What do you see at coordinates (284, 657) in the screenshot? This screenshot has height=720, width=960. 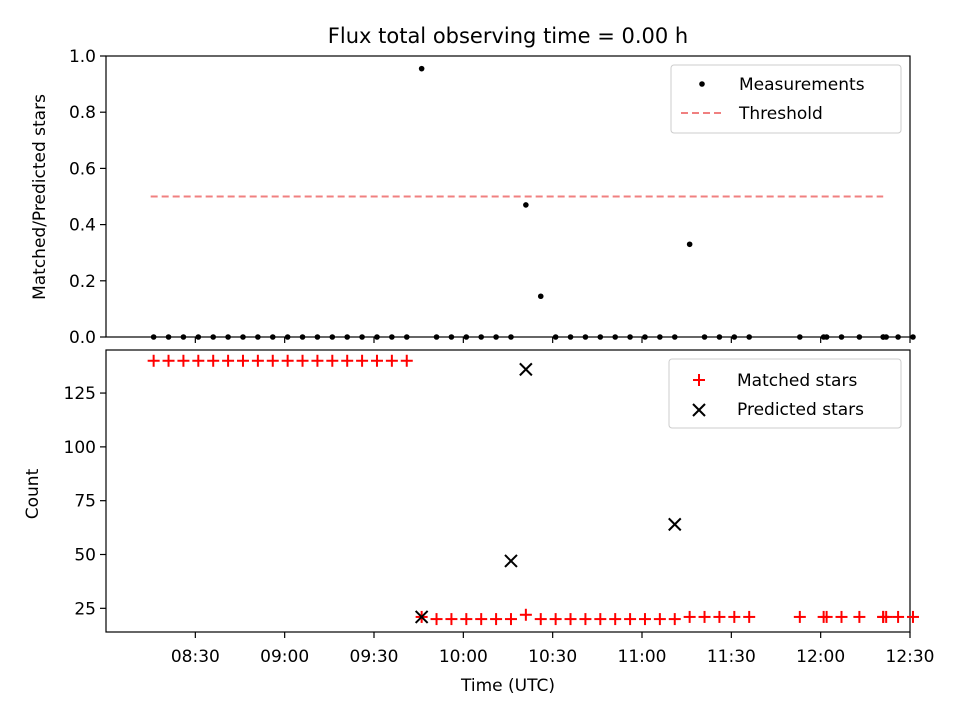 I see `time-x-tick-label: 09:00` at bounding box center [284, 657].